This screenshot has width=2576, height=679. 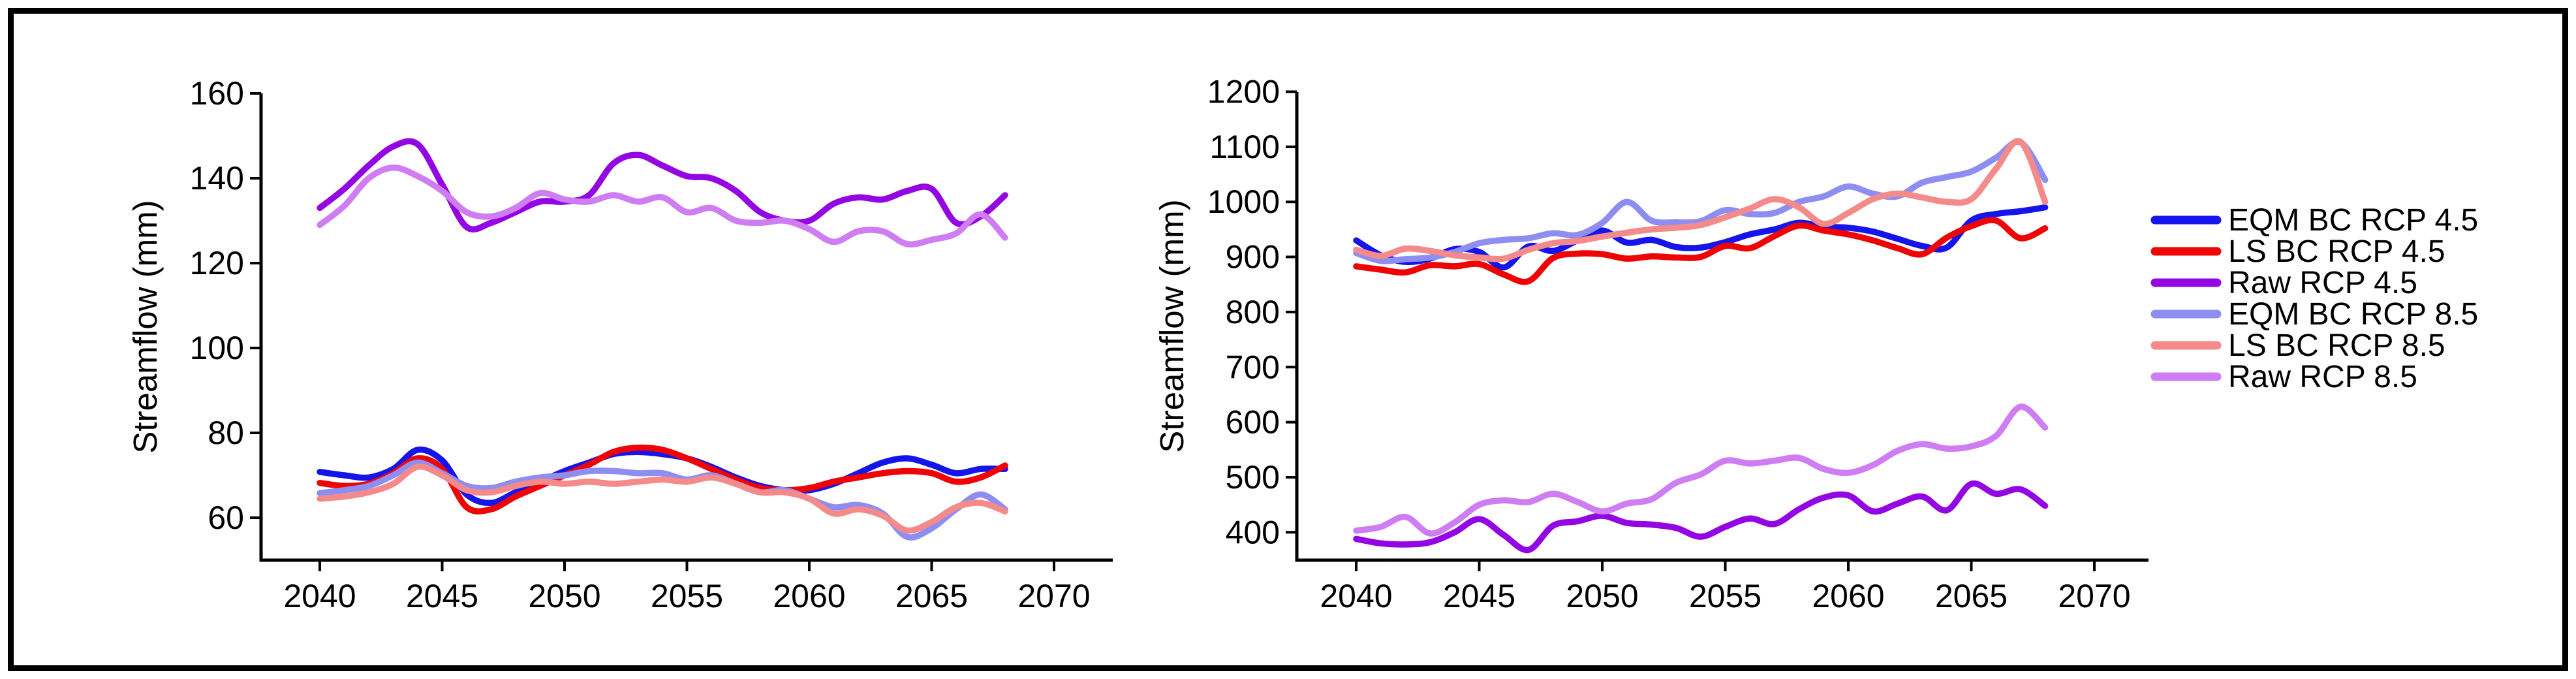 I want to click on line-ls-bc-rcp-8-5-right, so click(x=1701, y=200).